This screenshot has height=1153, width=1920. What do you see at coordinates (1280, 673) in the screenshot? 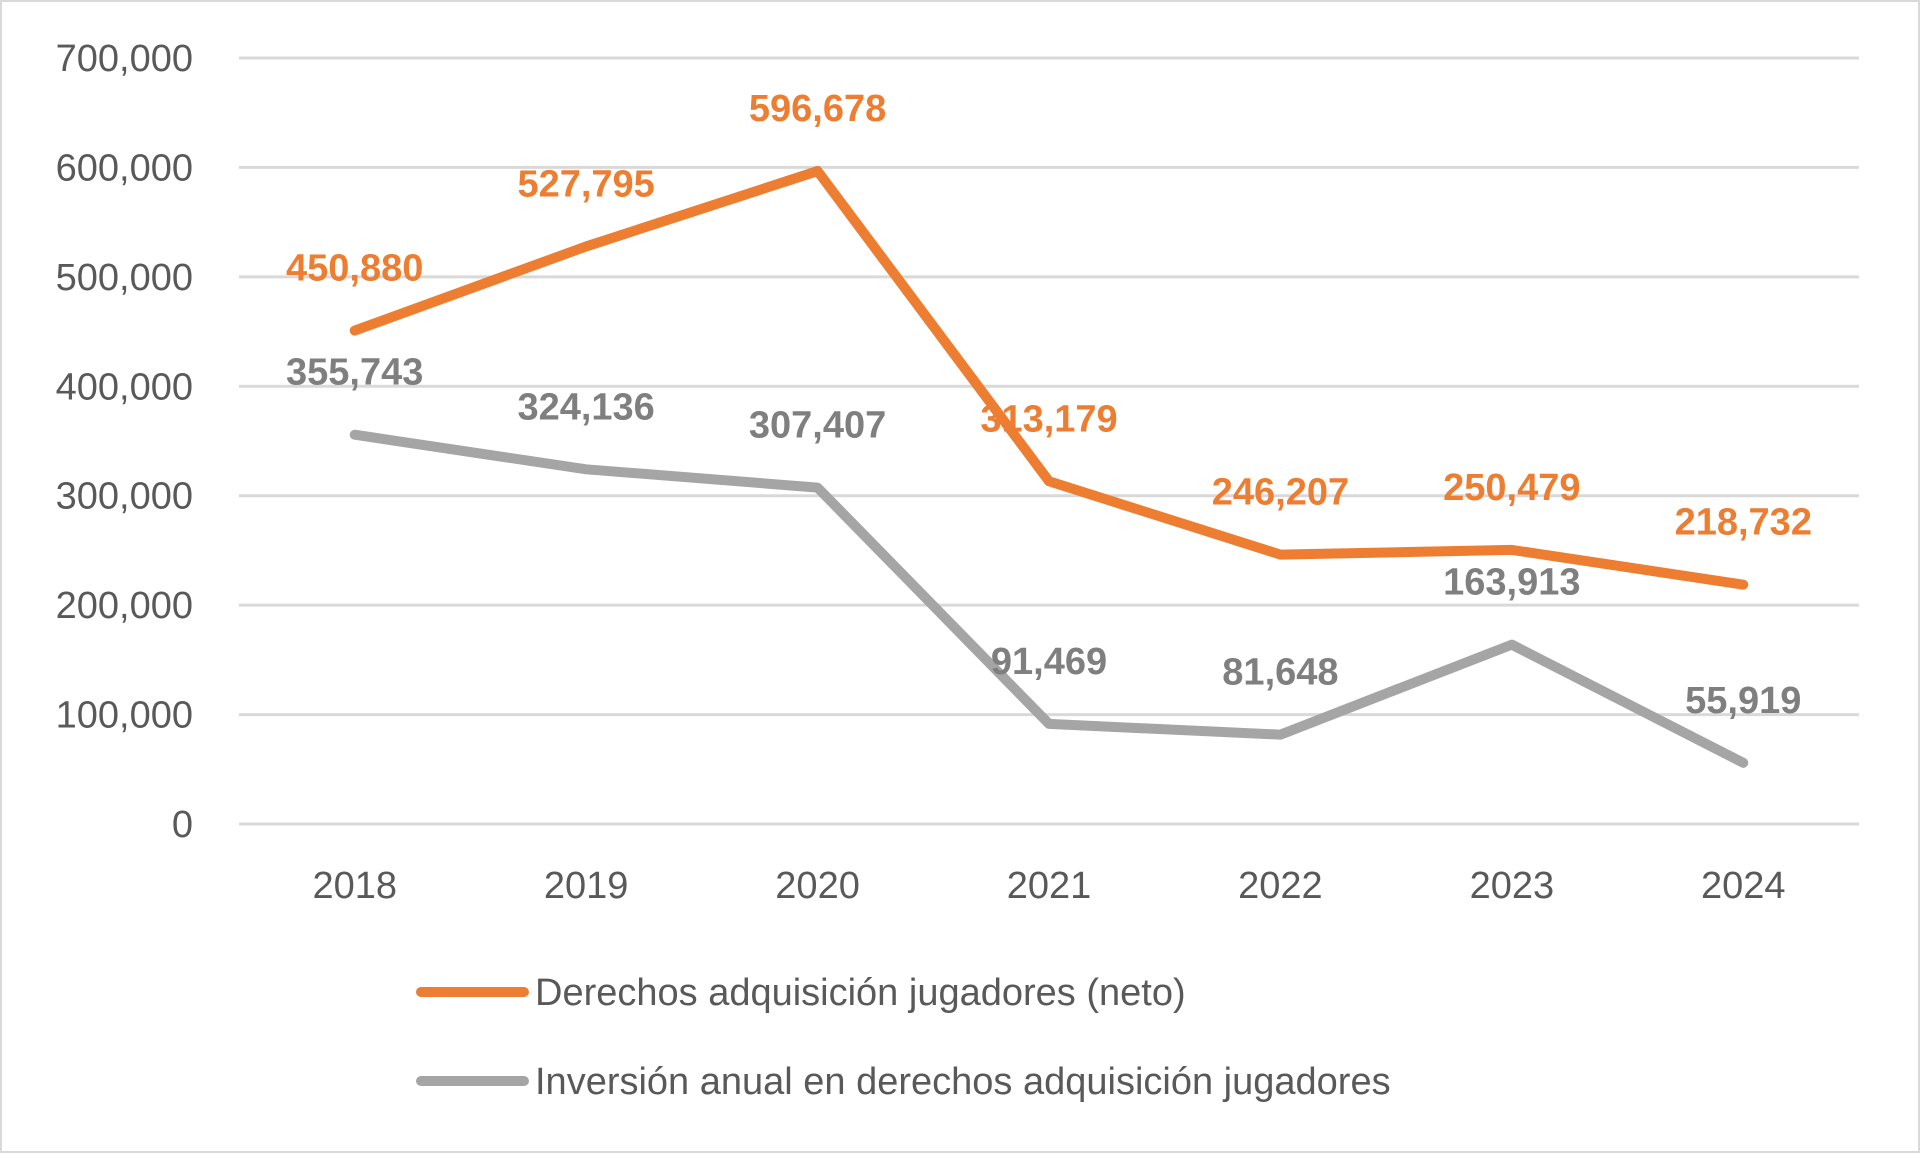
I see `data-label: 81,648` at bounding box center [1280, 673].